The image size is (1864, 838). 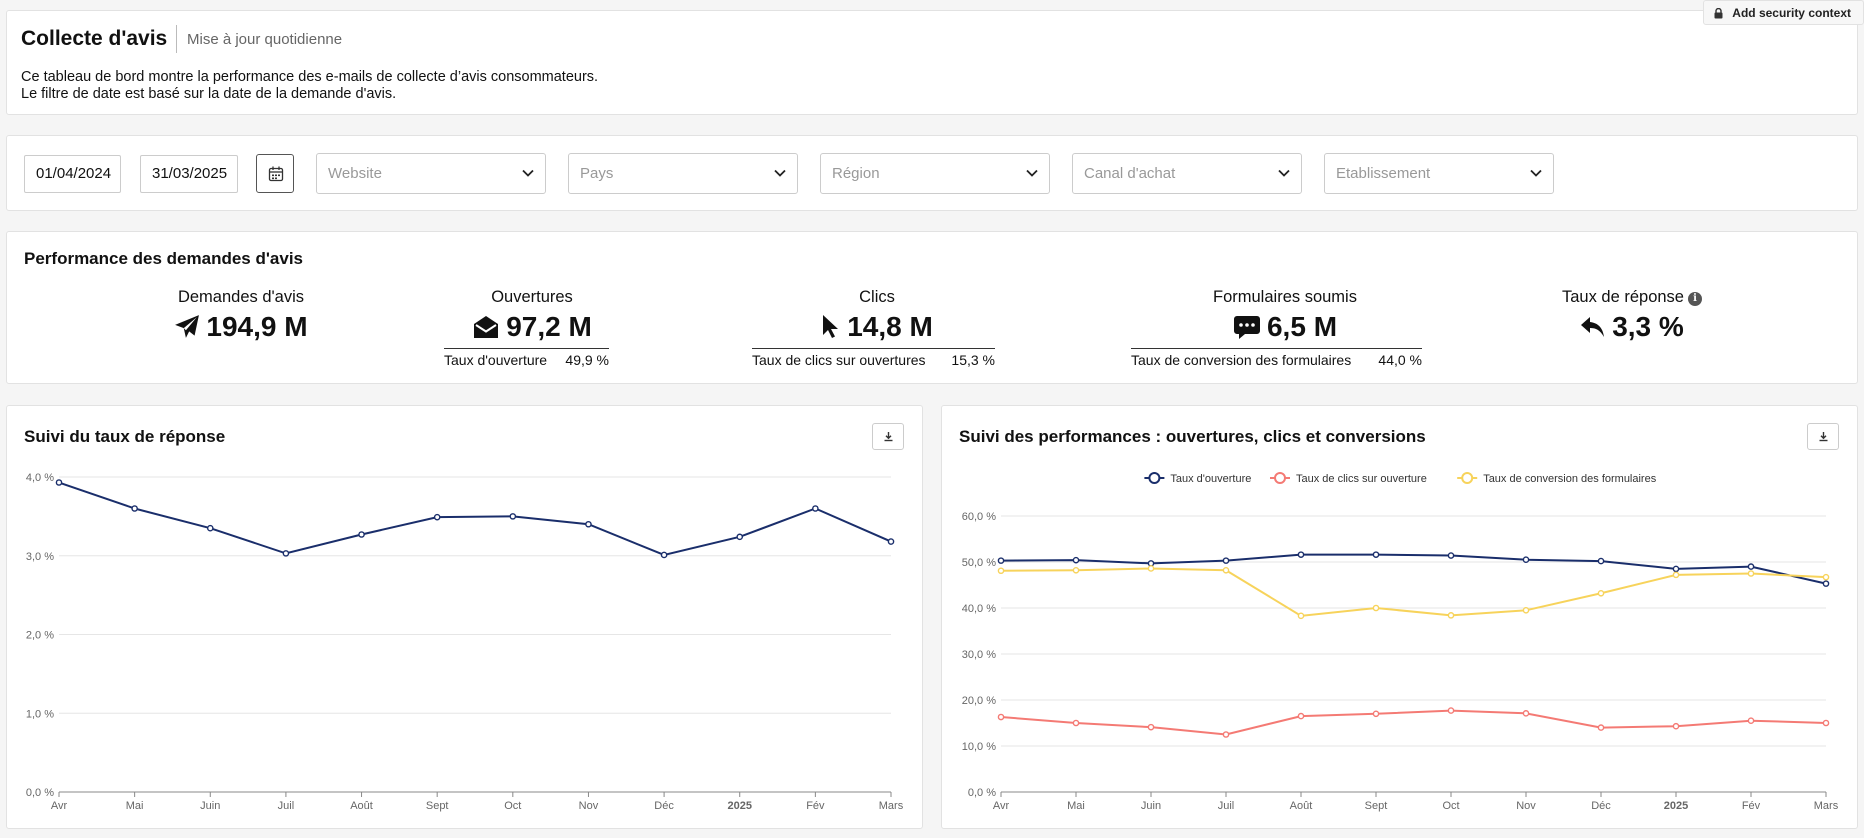 I want to click on info-icon: i, so click(x=1695, y=299).